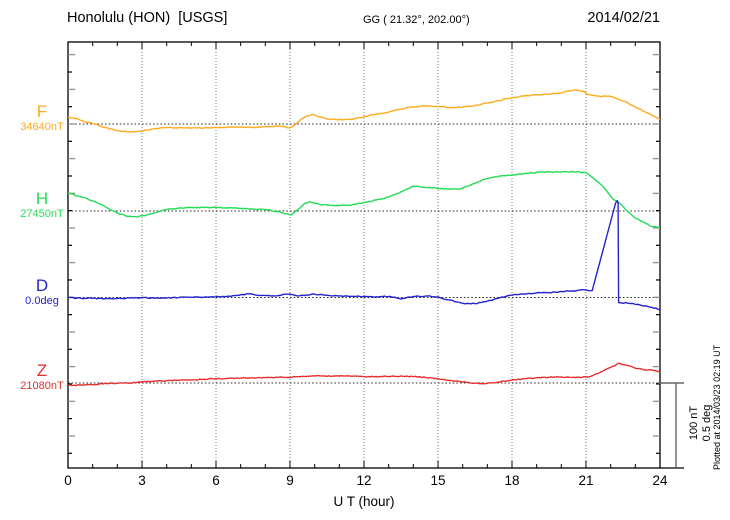  Describe the element at coordinates (364, 374) in the screenshot. I see `trace-z` at that location.